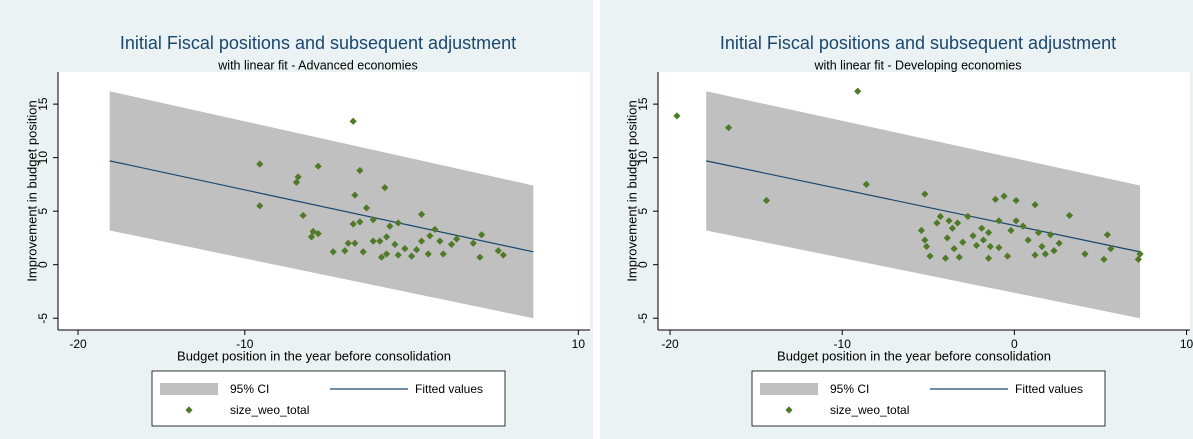 The width and height of the screenshot is (1193, 439). Describe the element at coordinates (928, 398) in the screenshot. I see `legend-box` at that location.